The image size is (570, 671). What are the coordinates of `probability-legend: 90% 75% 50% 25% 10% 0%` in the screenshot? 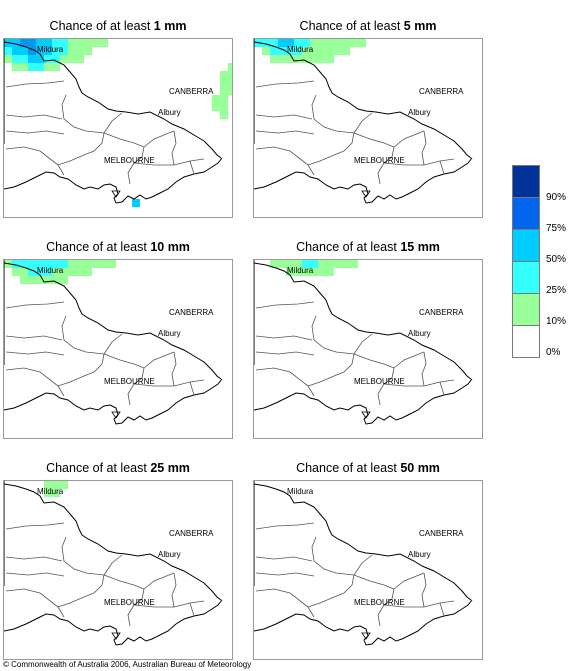 It's located at (541, 265).